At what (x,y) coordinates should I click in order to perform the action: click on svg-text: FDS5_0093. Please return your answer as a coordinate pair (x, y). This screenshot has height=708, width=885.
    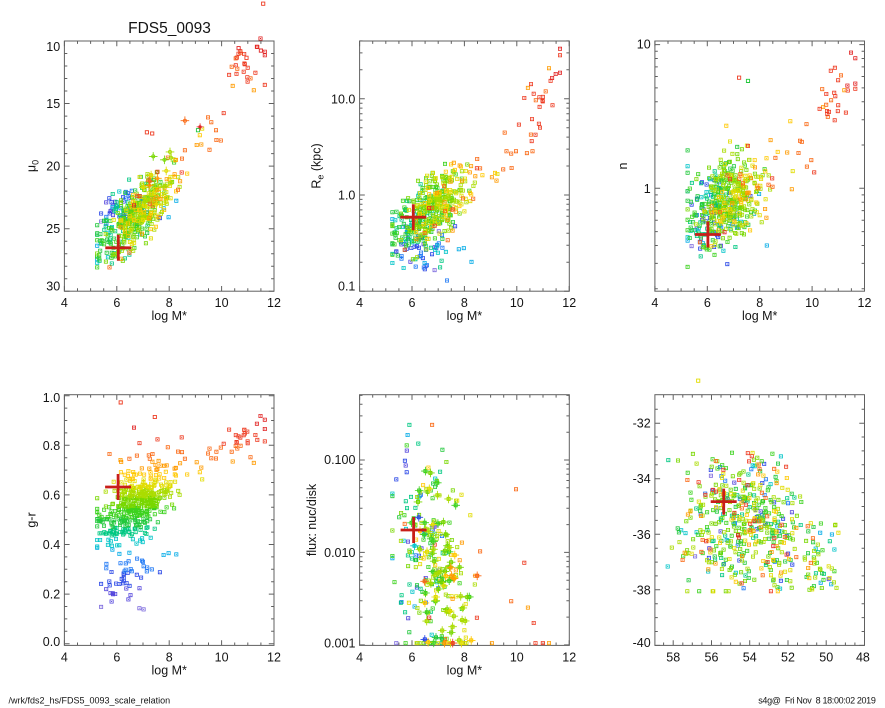
    Looking at the image, I should click on (169, 28).